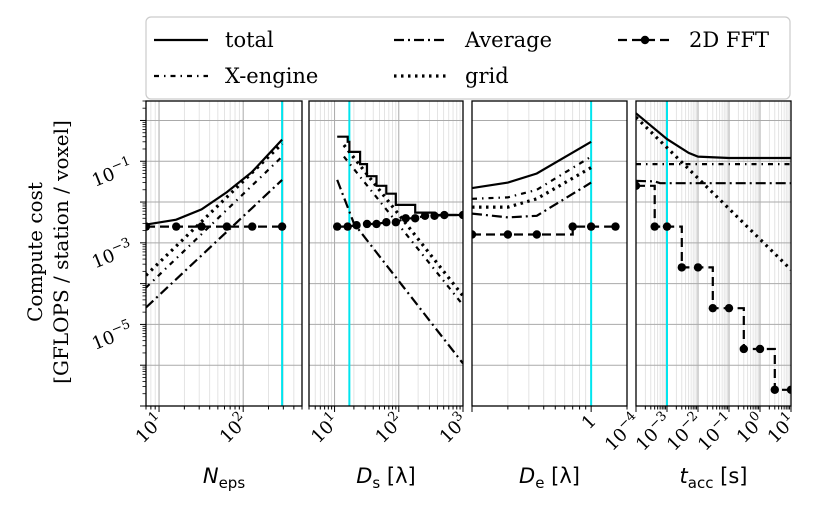  What do you see at coordinates (713, 287) in the screenshot?
I see `series-fft` at bounding box center [713, 287].